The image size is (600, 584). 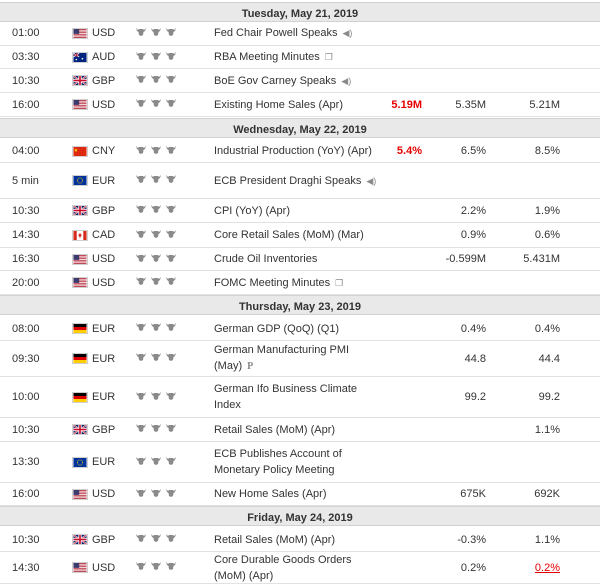 I want to click on event-title: BoE Gov Carney Speaks, so click(x=275, y=80).